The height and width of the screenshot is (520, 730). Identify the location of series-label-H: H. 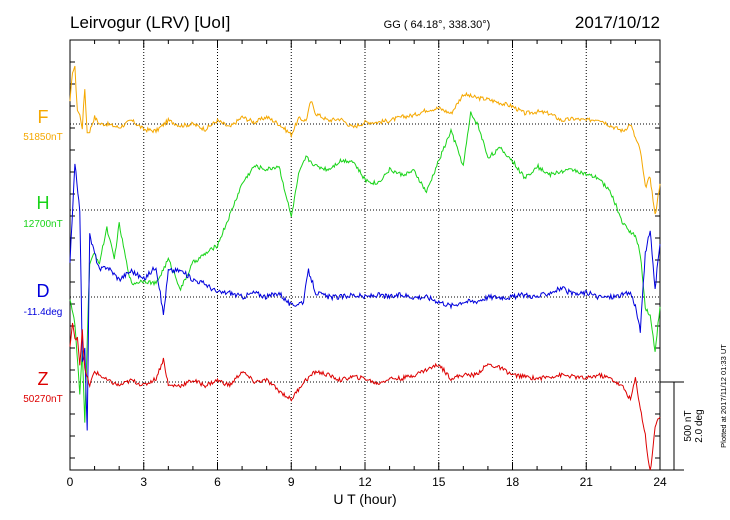
(43, 203).